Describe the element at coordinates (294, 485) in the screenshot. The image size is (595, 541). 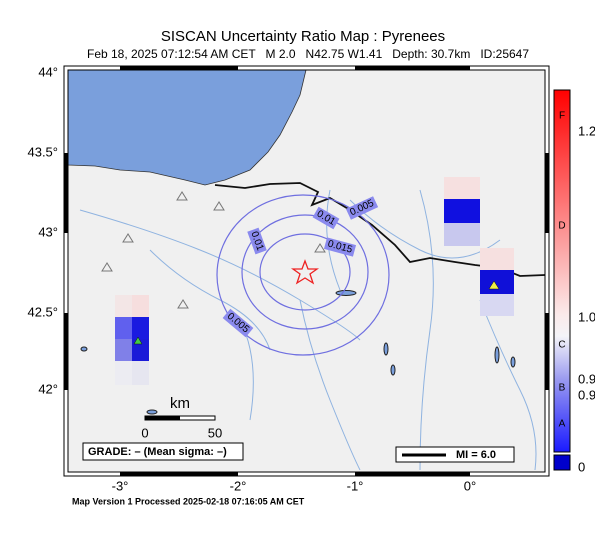
I see `lon-labels: -3° -2° -1° 0°` at that location.